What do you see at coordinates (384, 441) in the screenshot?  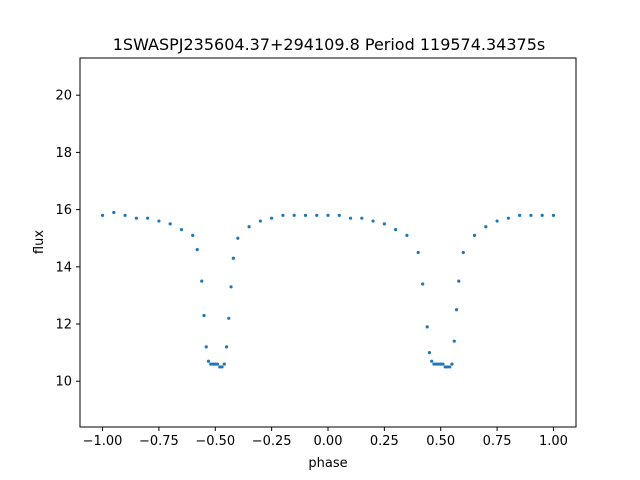 I see `x-tick-label: 0.25` at bounding box center [384, 441].